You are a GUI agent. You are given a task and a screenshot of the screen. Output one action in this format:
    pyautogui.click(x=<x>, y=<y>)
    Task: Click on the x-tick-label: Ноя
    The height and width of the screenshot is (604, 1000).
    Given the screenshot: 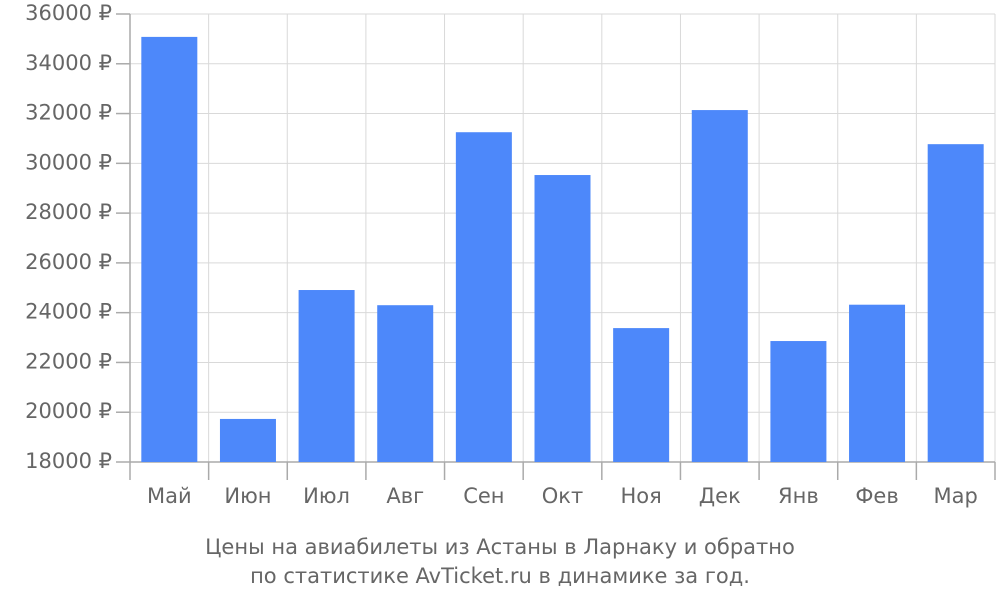 What is the action you would take?
    pyautogui.click(x=640, y=496)
    